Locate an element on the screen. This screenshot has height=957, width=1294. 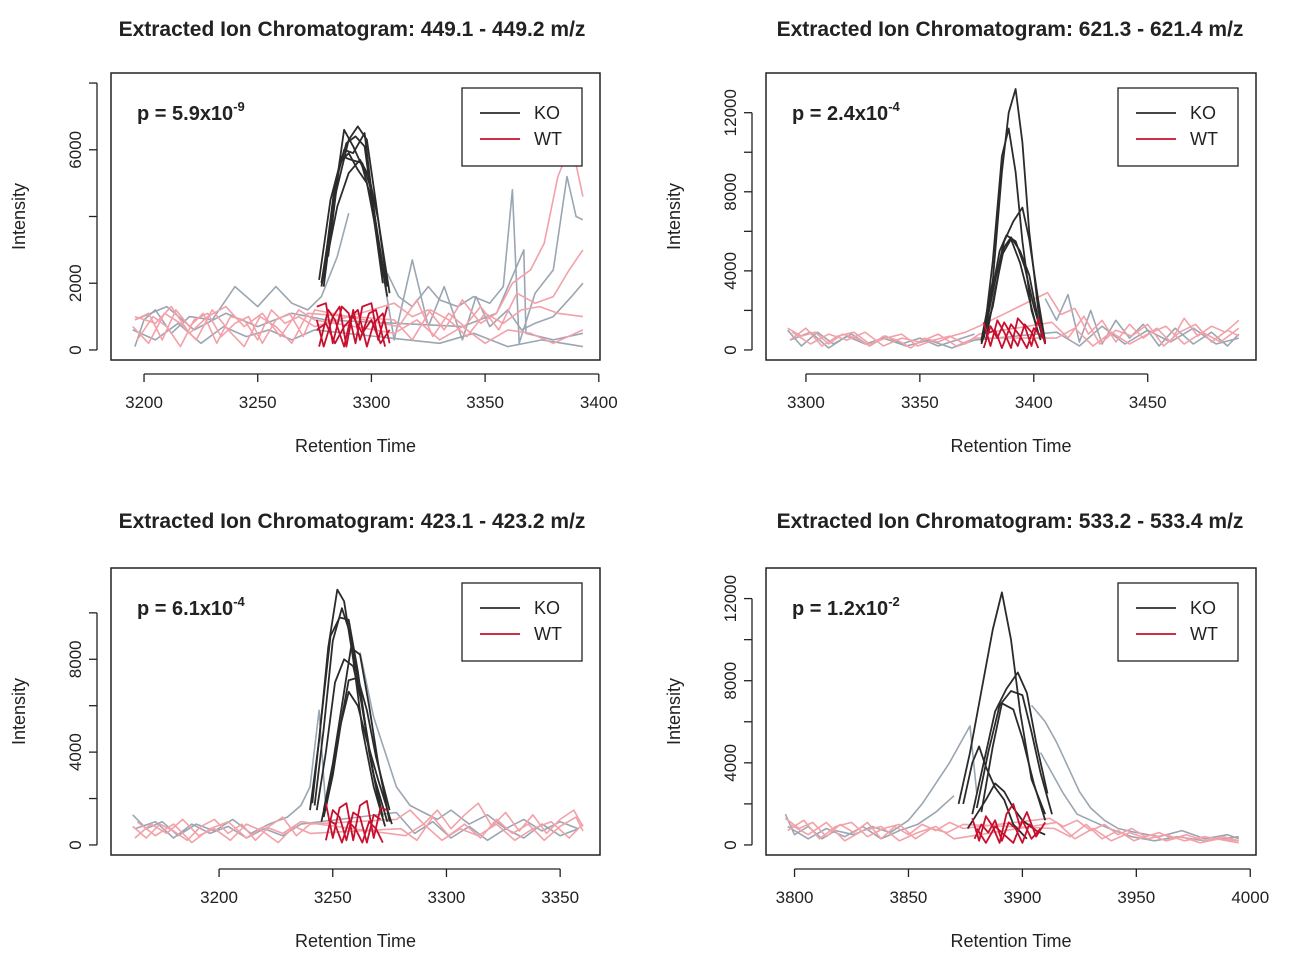
p-value-label: p = 2.4x10-4 is located at coordinates (846, 112).